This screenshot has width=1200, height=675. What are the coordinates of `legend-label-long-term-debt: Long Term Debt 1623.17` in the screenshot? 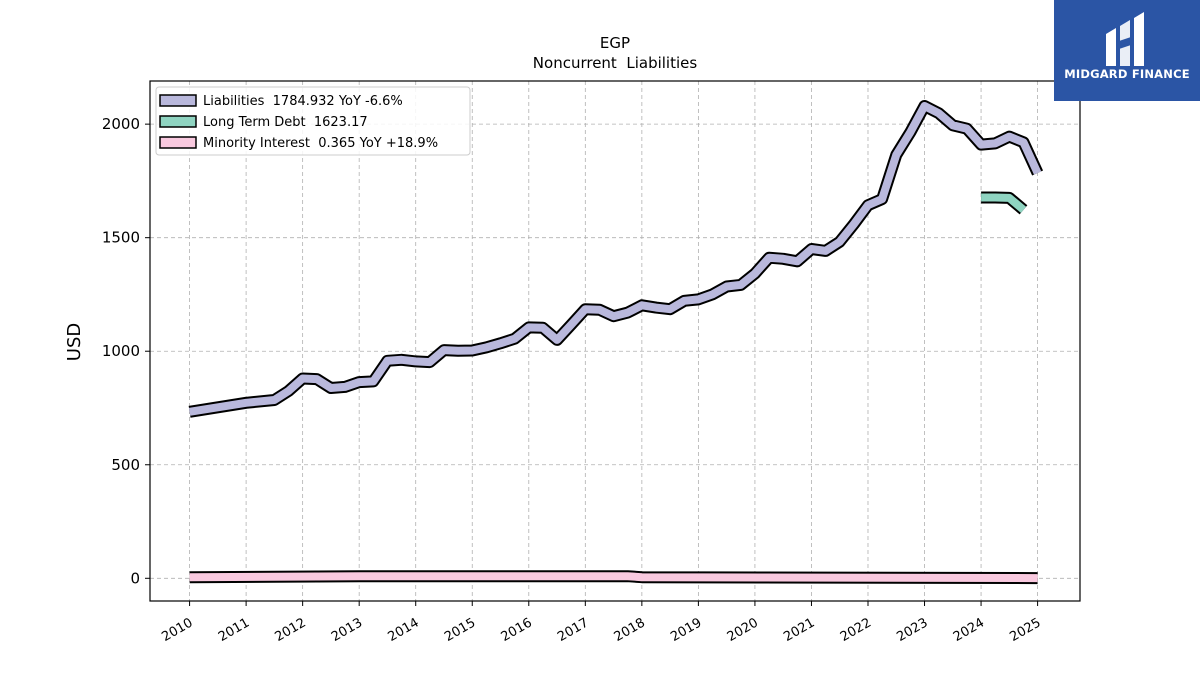 It's located at (285, 122).